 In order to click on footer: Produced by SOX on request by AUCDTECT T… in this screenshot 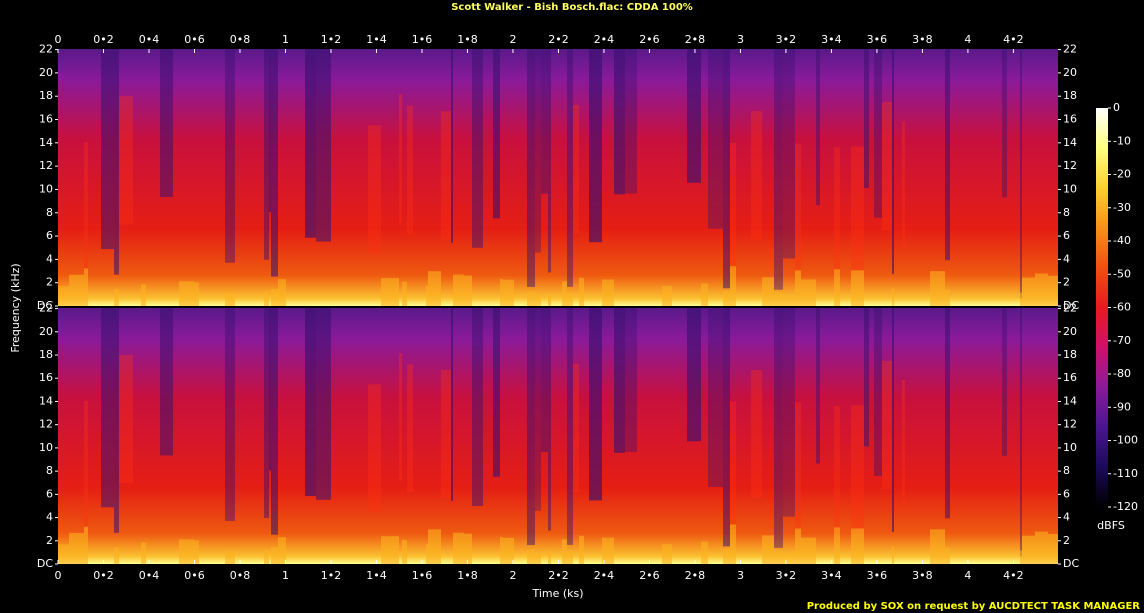, I will do `click(974, 606)`.